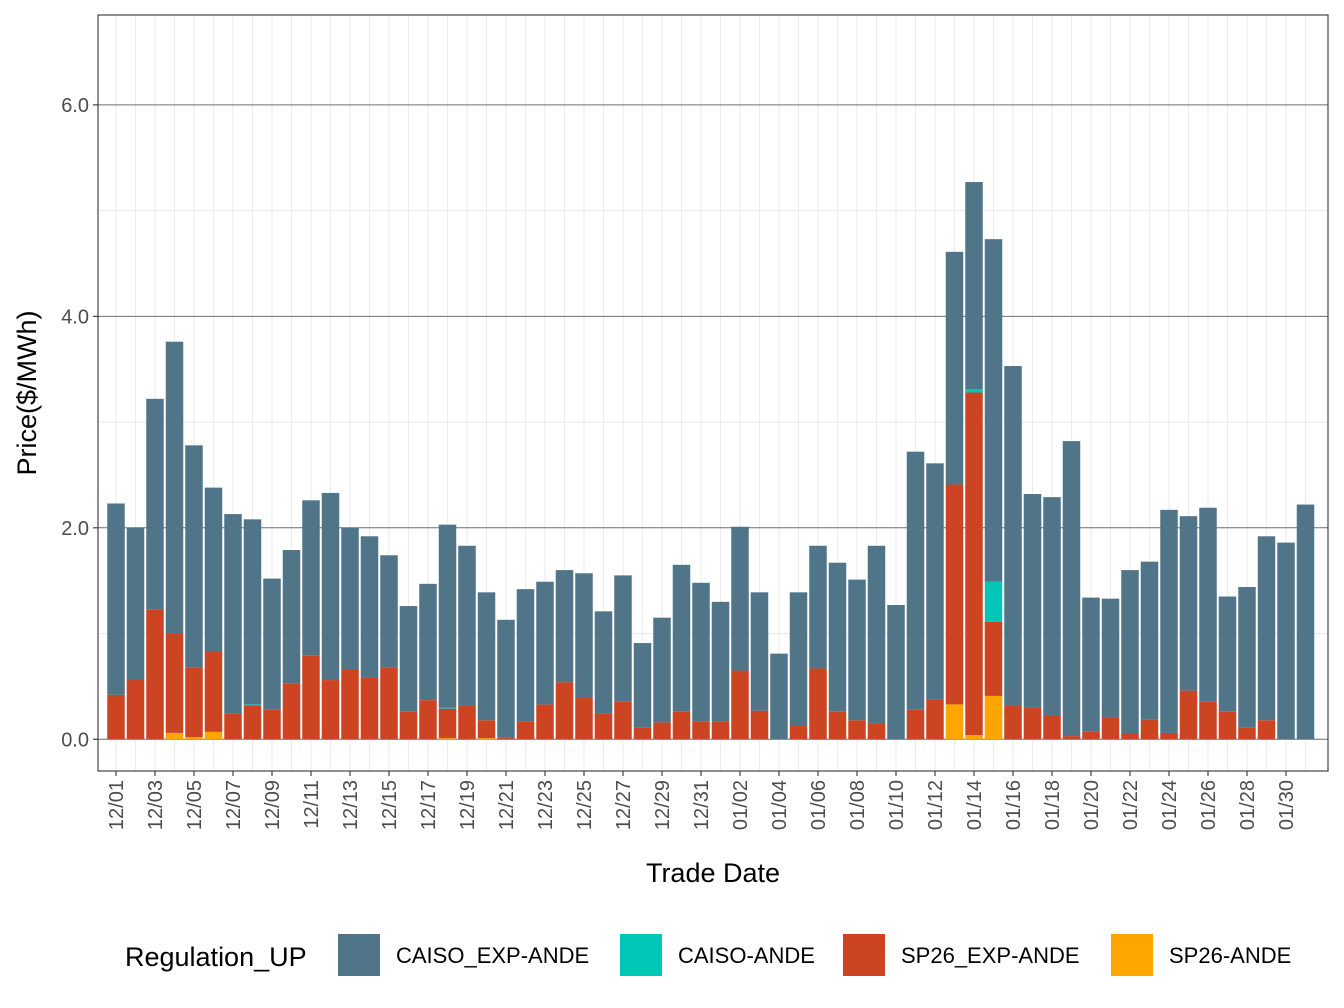  I want to click on x-tick-label: 12/13, so click(351, 805).